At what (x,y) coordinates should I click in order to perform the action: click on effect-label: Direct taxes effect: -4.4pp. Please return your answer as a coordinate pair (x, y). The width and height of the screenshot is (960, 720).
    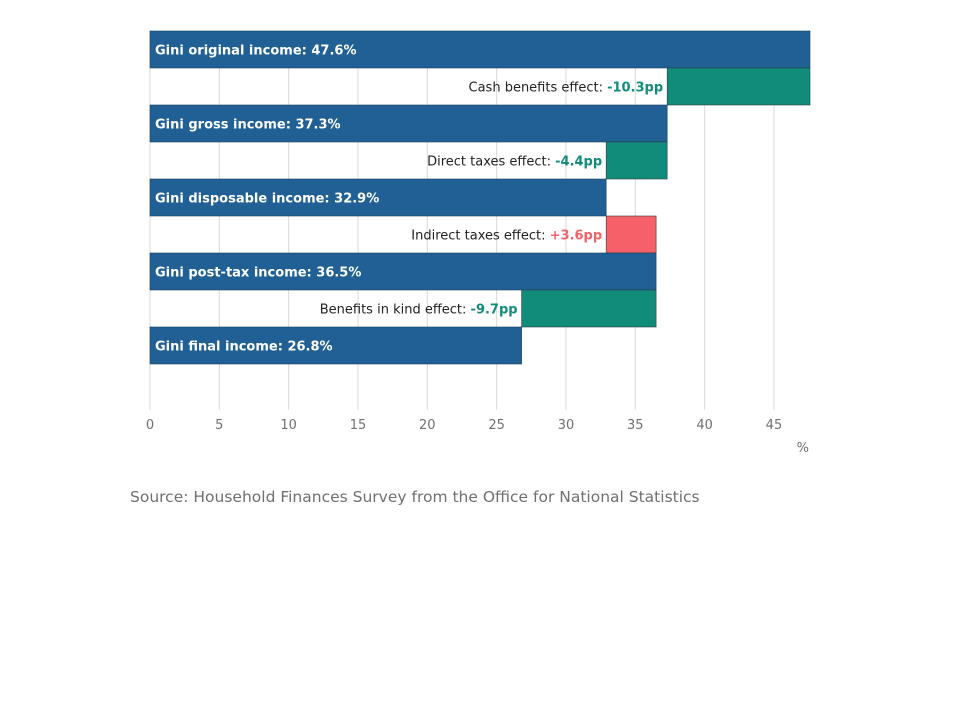
    Looking at the image, I should click on (514, 162).